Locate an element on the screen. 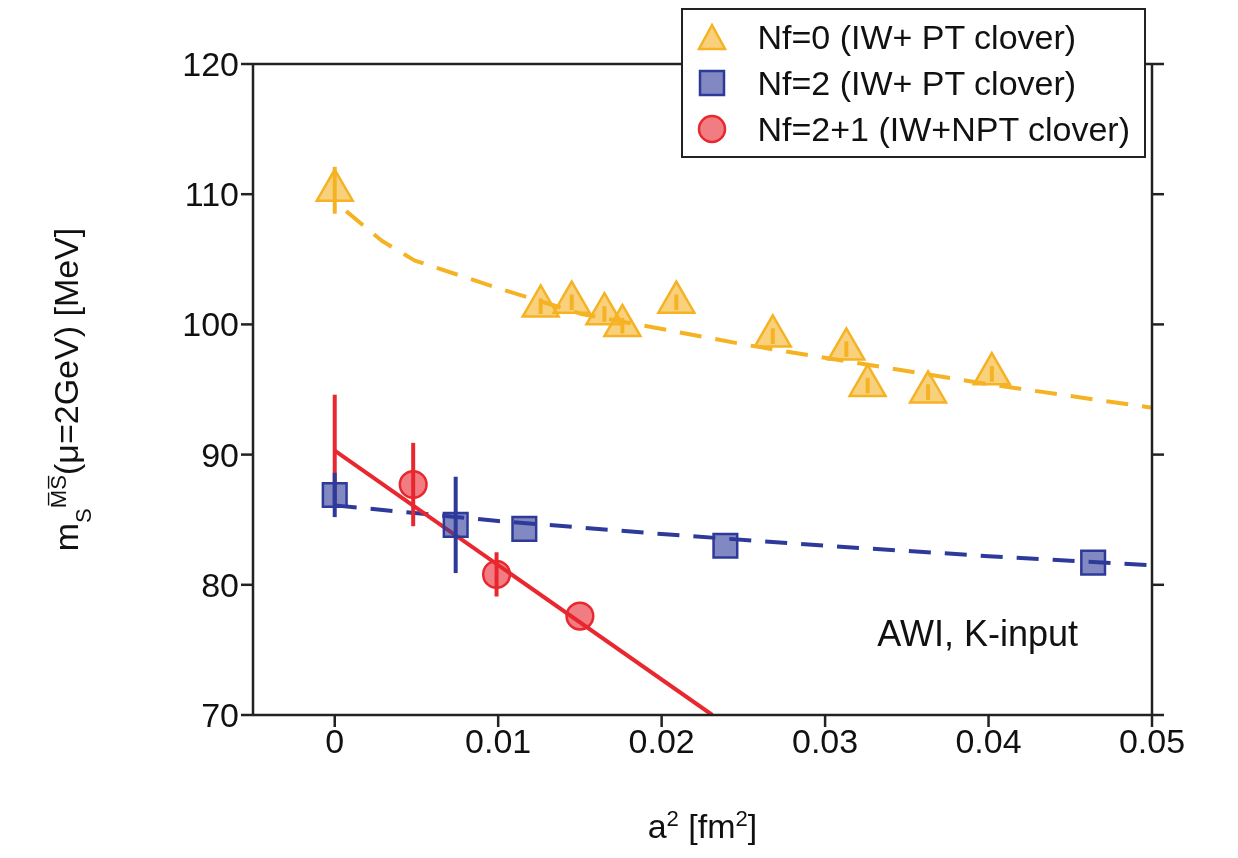  y-tick-label: 110 is located at coordinates (211, 194).